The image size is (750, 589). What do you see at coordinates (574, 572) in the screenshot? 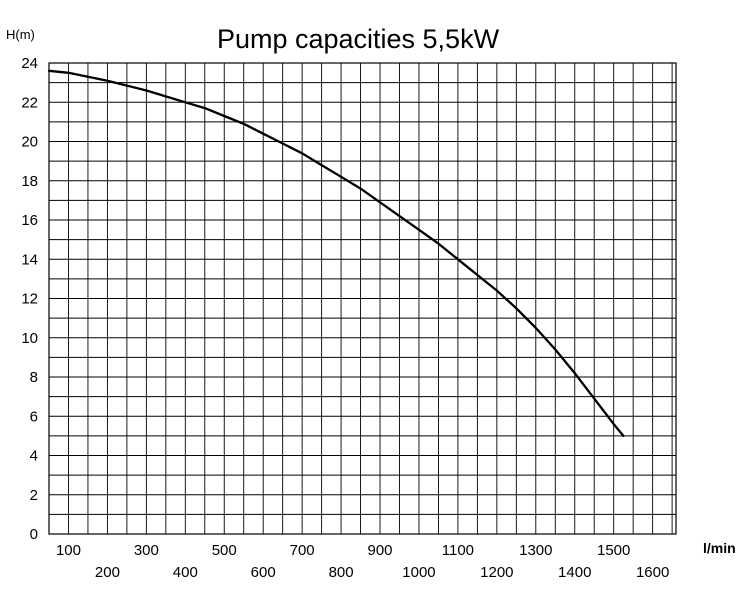
I see `x-tick-label: 1400` at bounding box center [574, 572].